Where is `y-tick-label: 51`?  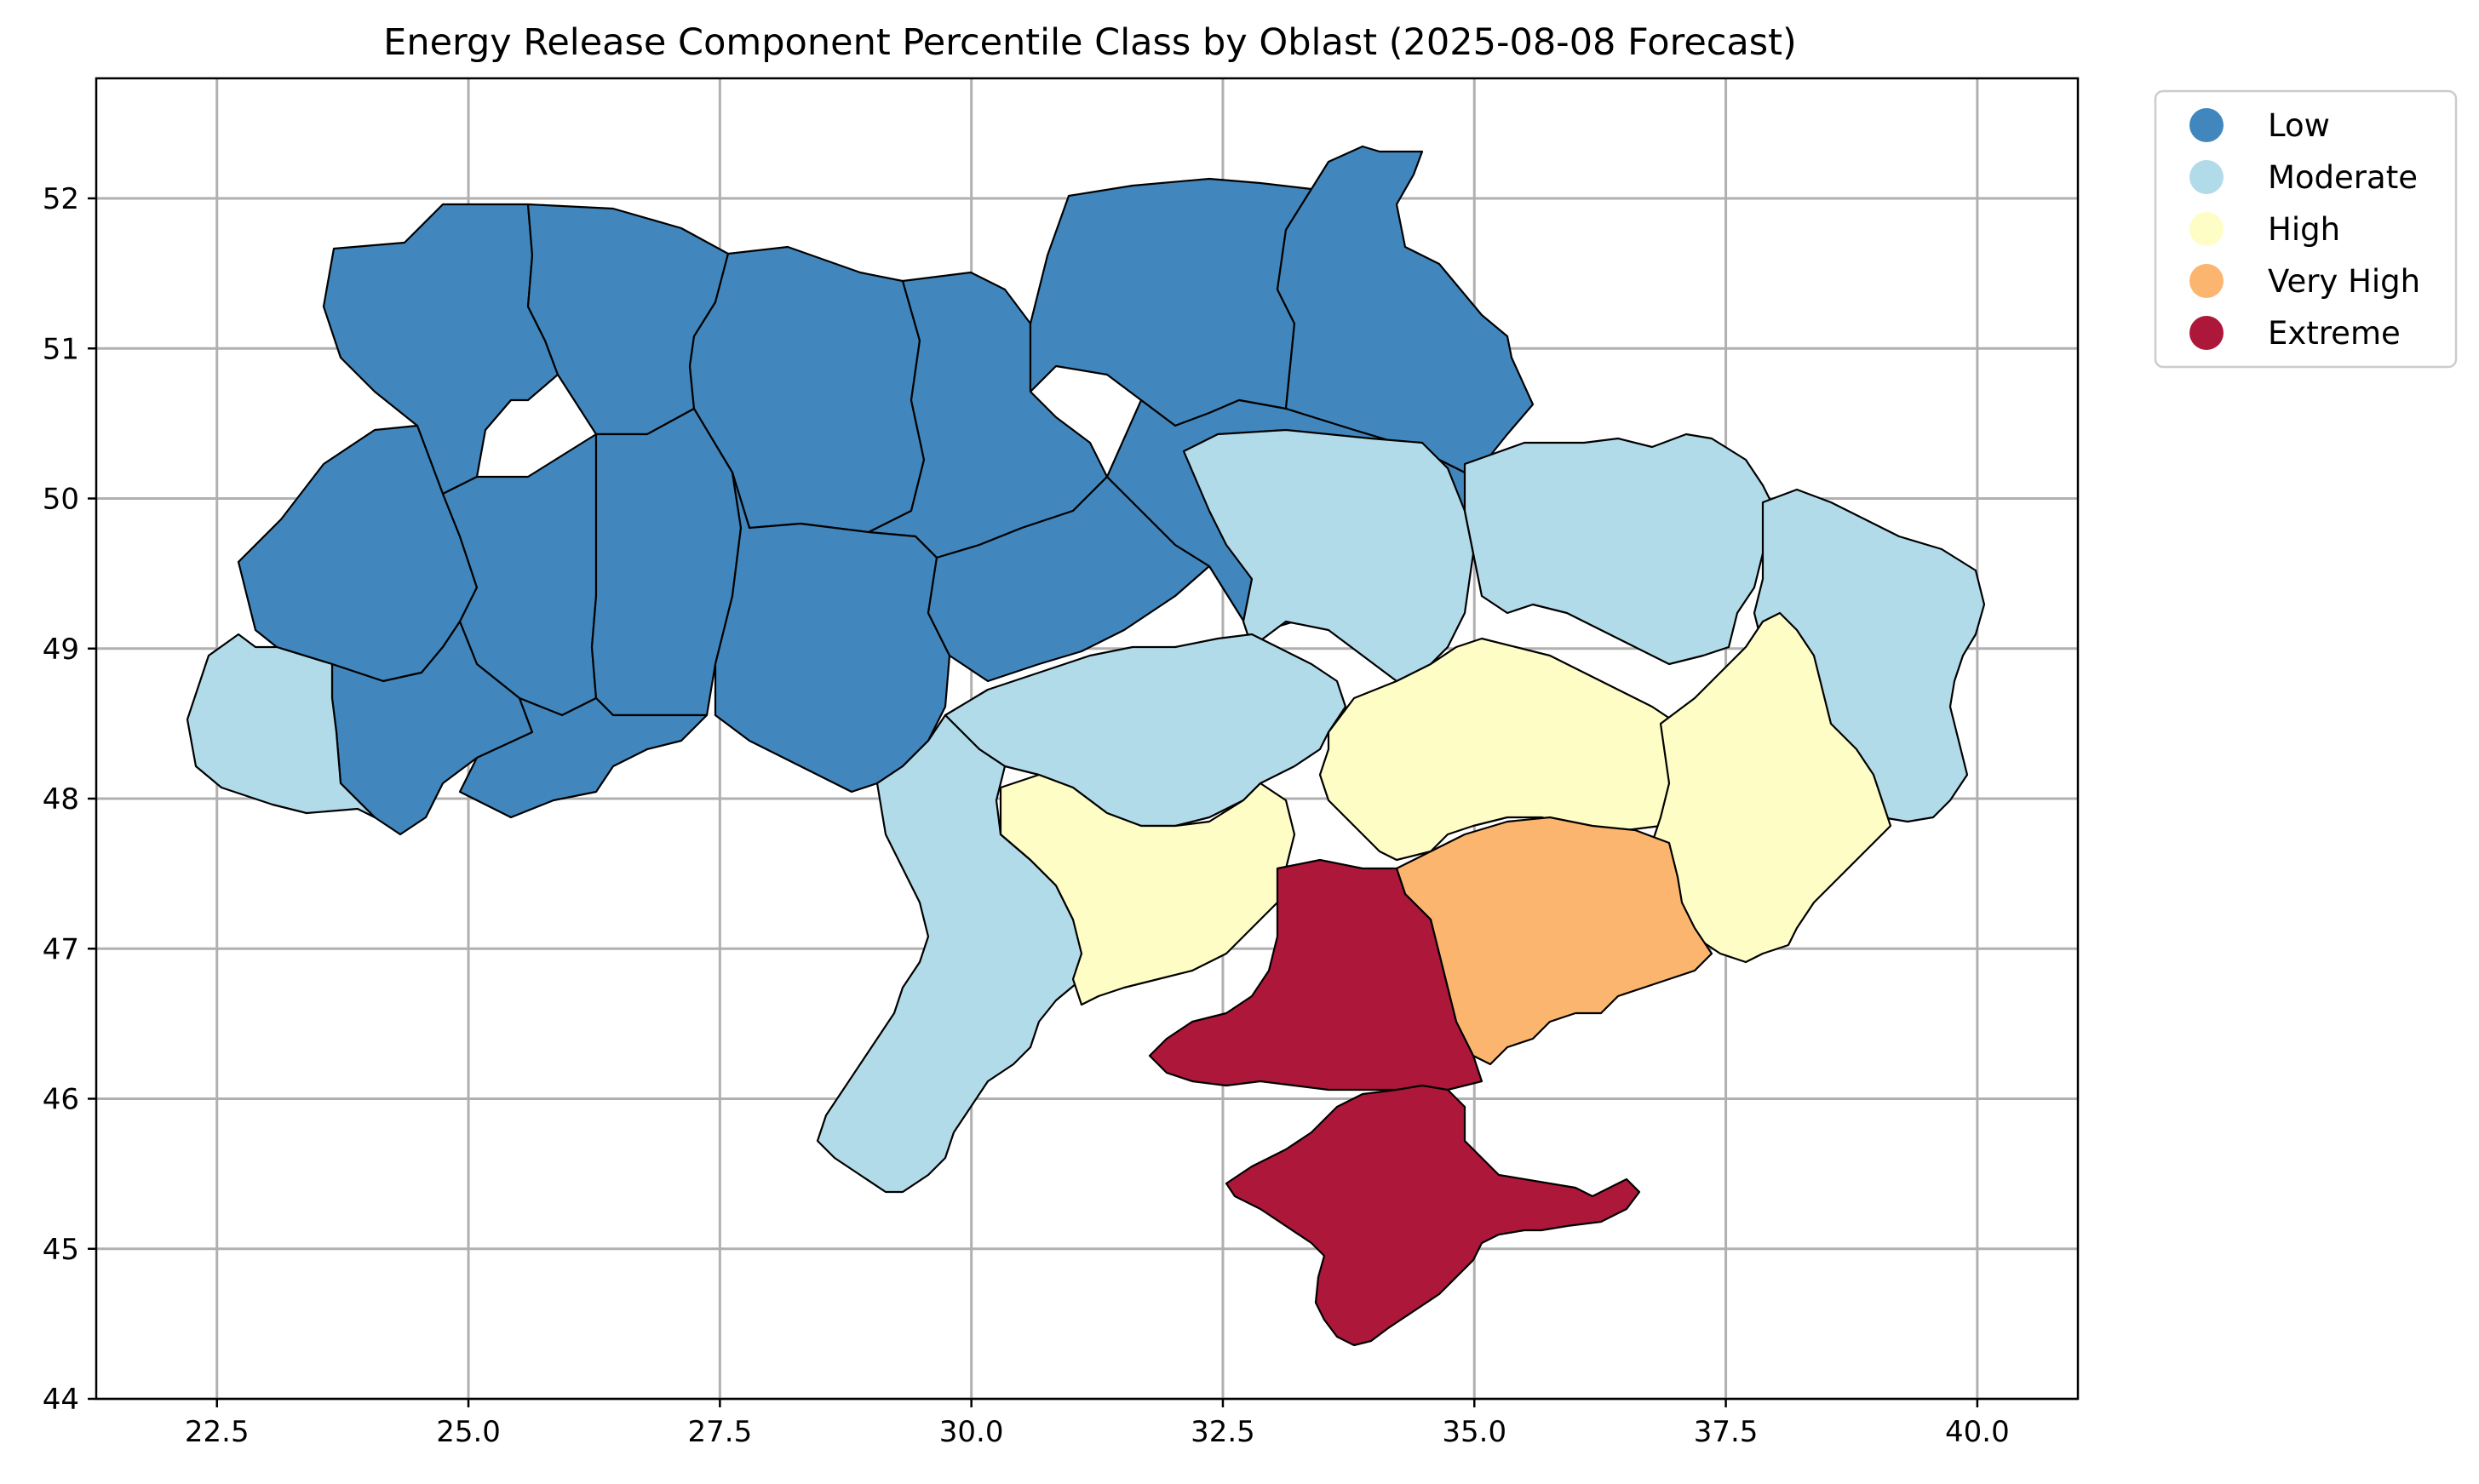 y-tick-label: 51 is located at coordinates (61, 349).